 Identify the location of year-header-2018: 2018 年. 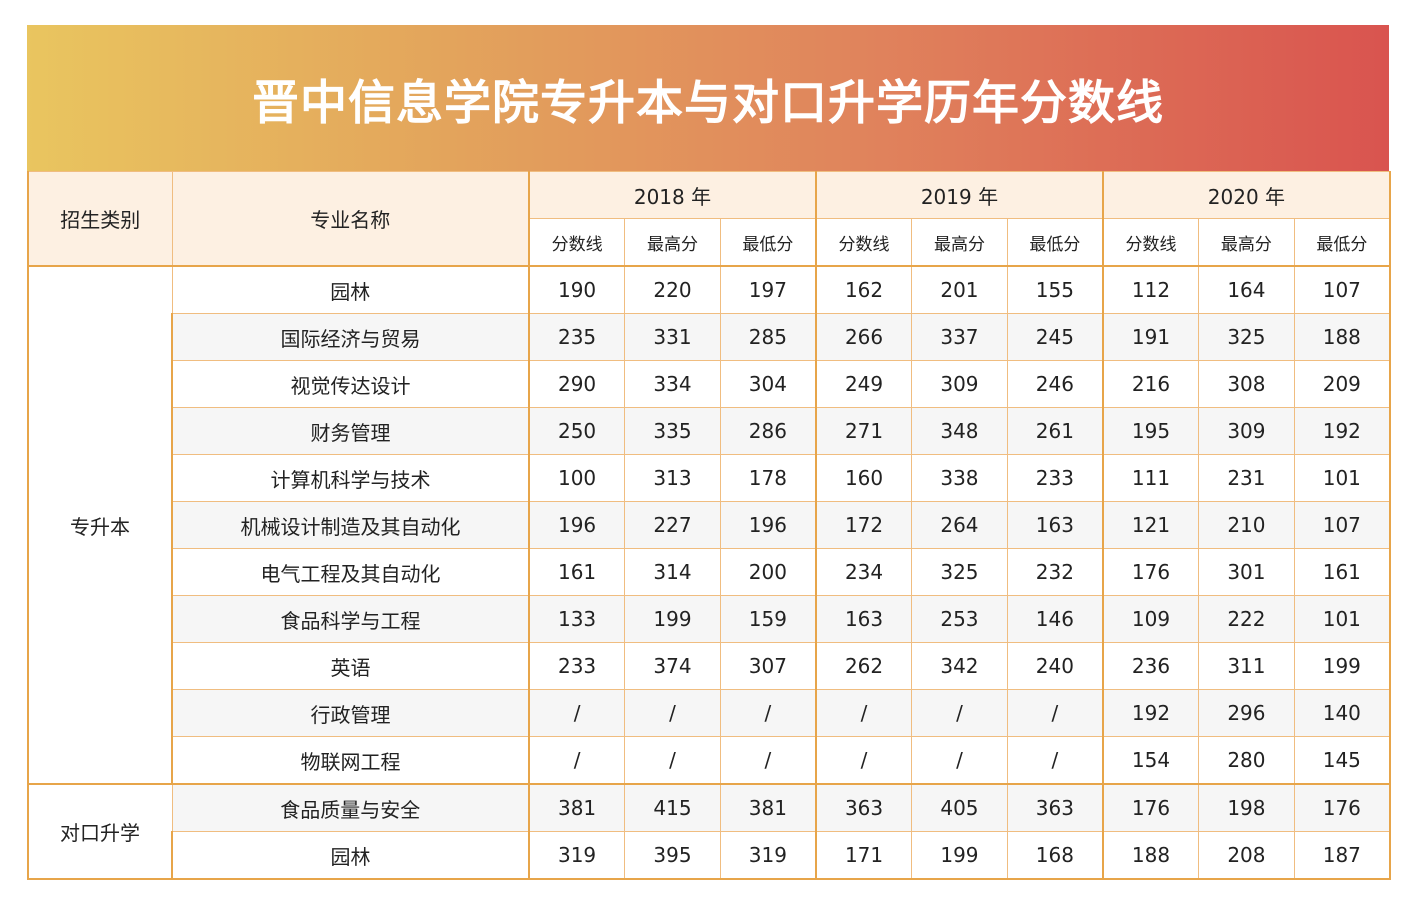
(672, 195).